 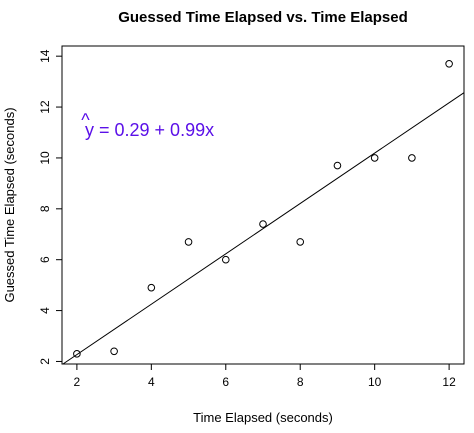 I want to click on y-tick-label: 10, so click(x=45, y=158).